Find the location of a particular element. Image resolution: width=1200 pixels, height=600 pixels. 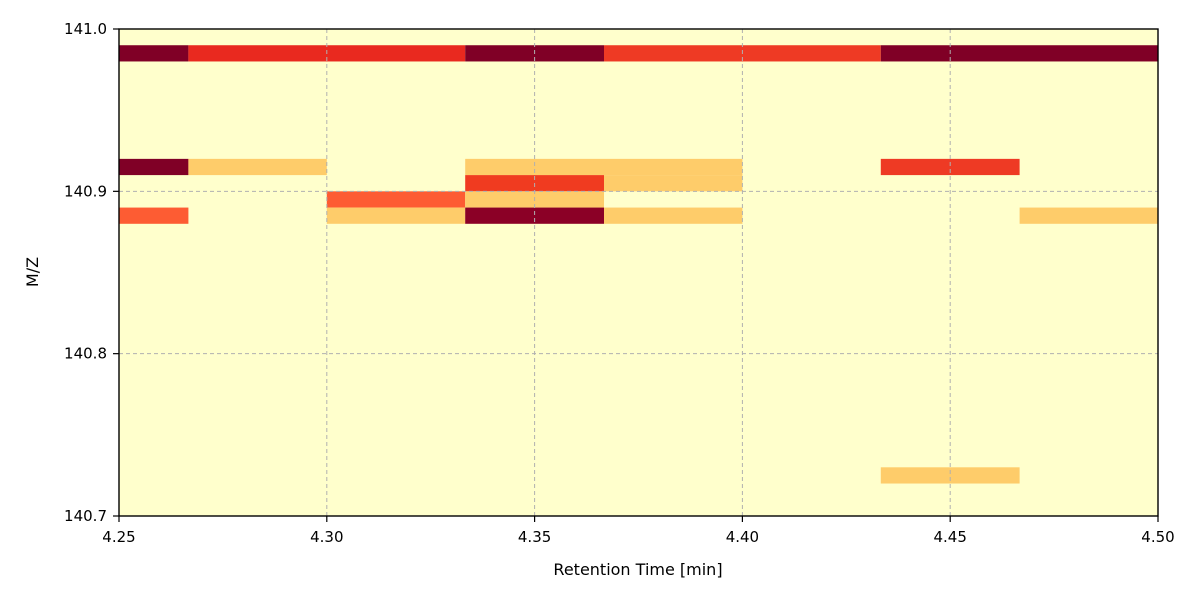

x-tick-label: 4.40 is located at coordinates (742, 537).